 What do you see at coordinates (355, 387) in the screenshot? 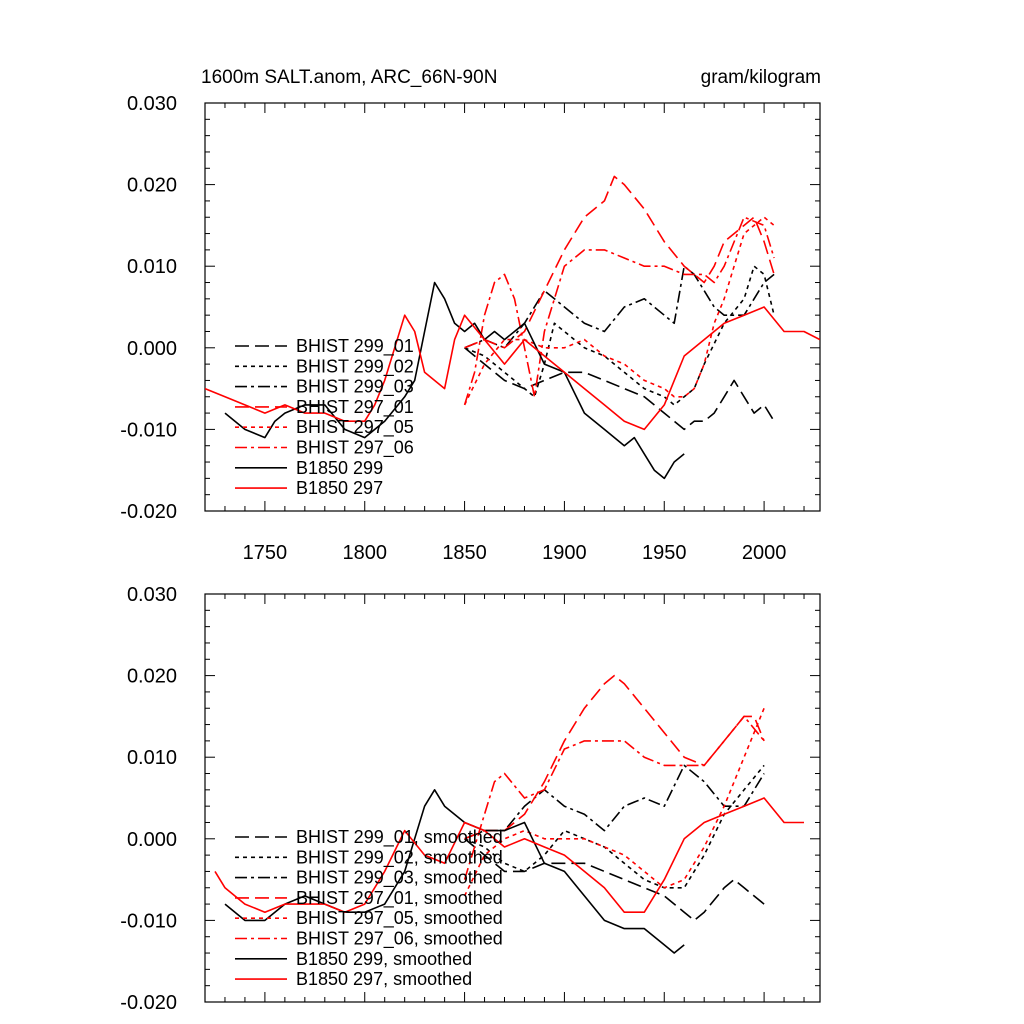
I see `legend-label: BHIST 299_03` at bounding box center [355, 387].